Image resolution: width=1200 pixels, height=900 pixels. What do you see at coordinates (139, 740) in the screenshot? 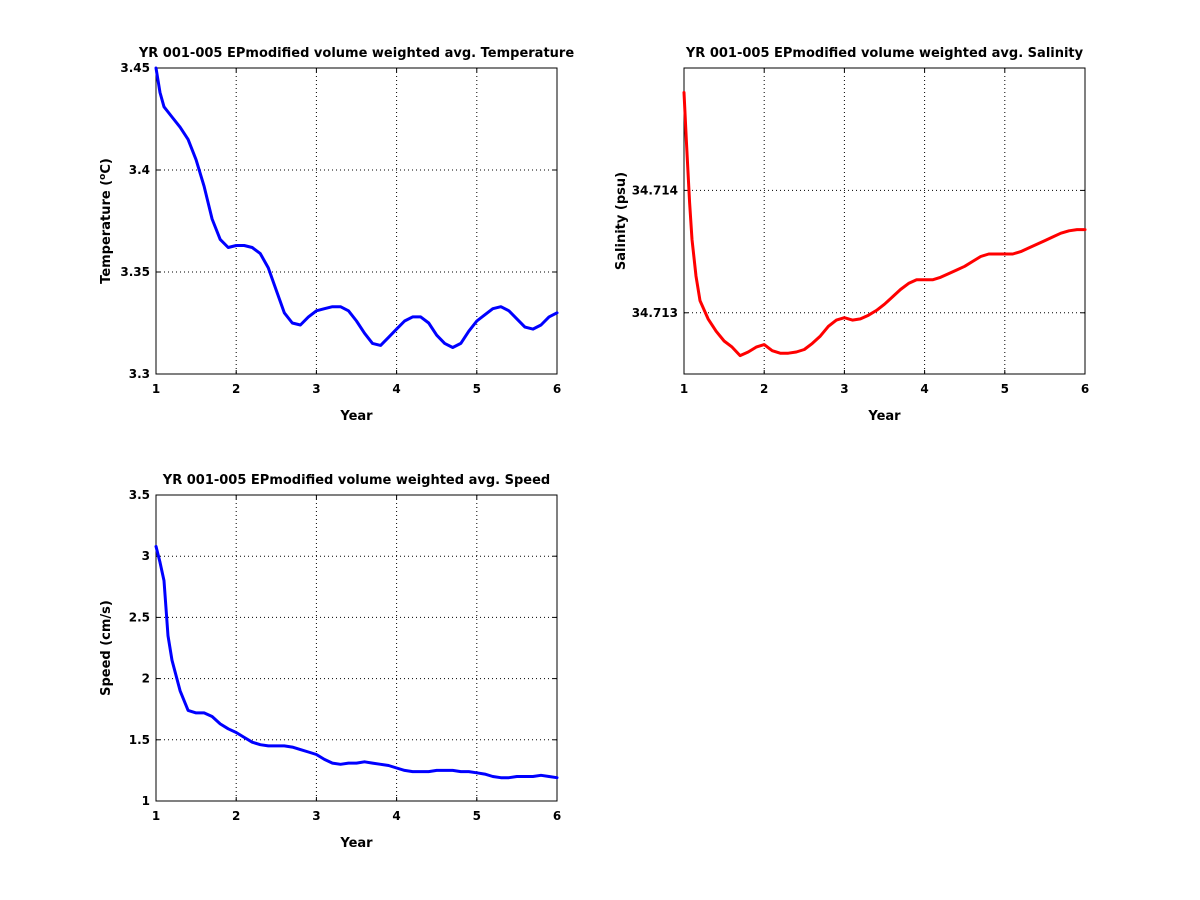
I see `y-tick-label: 1.5` at bounding box center [139, 740].